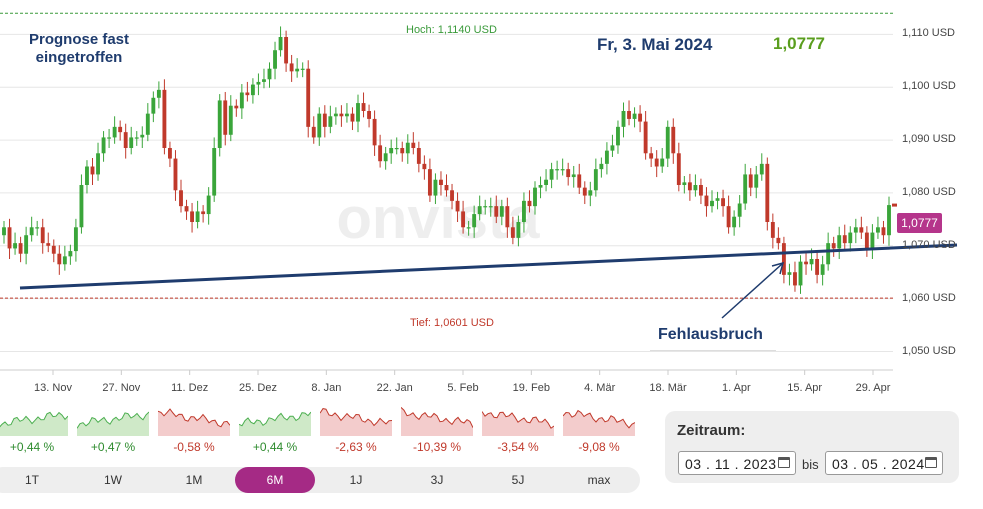 This screenshot has width=983, height=509. Describe the element at coordinates (929, 86) in the screenshot. I see `y-tick-label: 1,100 USD` at that location.